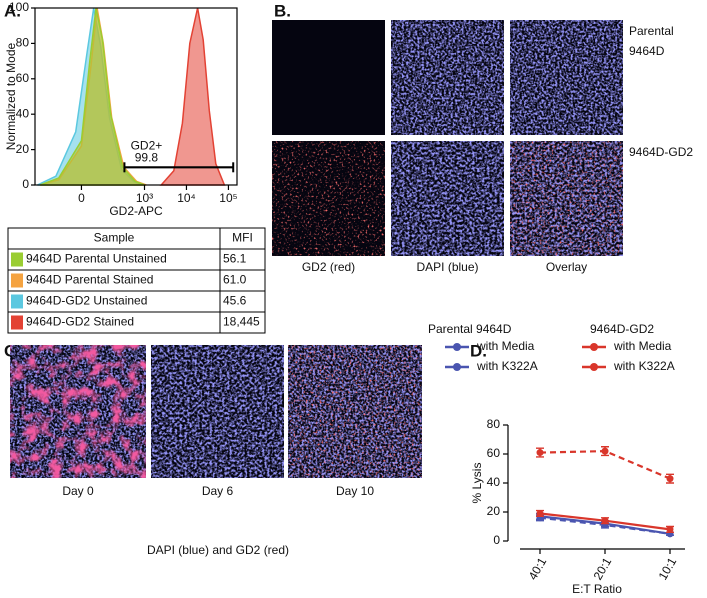 This screenshot has height=598, width=707. I want to click on x-tick-label: 10⁵, so click(228, 198).